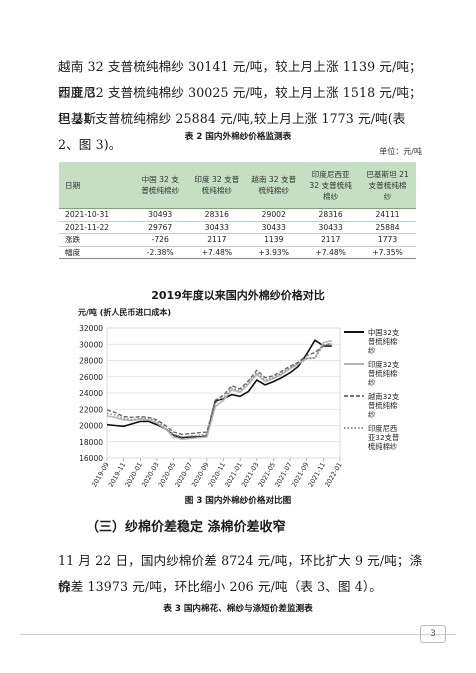  I want to click on table-header-2: 印度 32 支普 梳纯棉纱, so click(217, 185).